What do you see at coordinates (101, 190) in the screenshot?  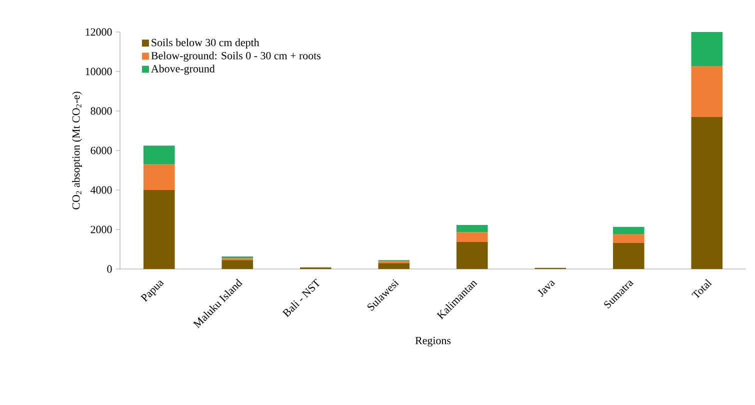 I see `y-tick-label: 4000` at bounding box center [101, 190].